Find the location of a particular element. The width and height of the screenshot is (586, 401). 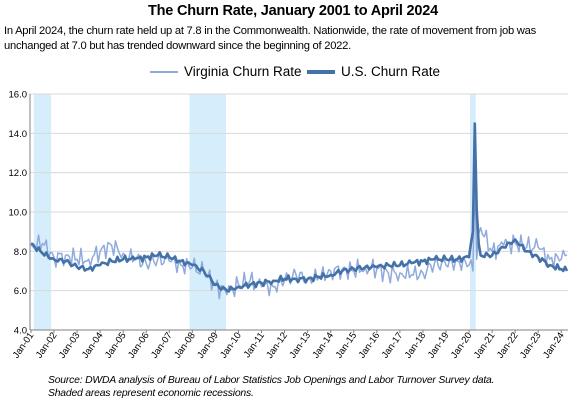

y-tick-label: 14.0 is located at coordinates (18, 134).